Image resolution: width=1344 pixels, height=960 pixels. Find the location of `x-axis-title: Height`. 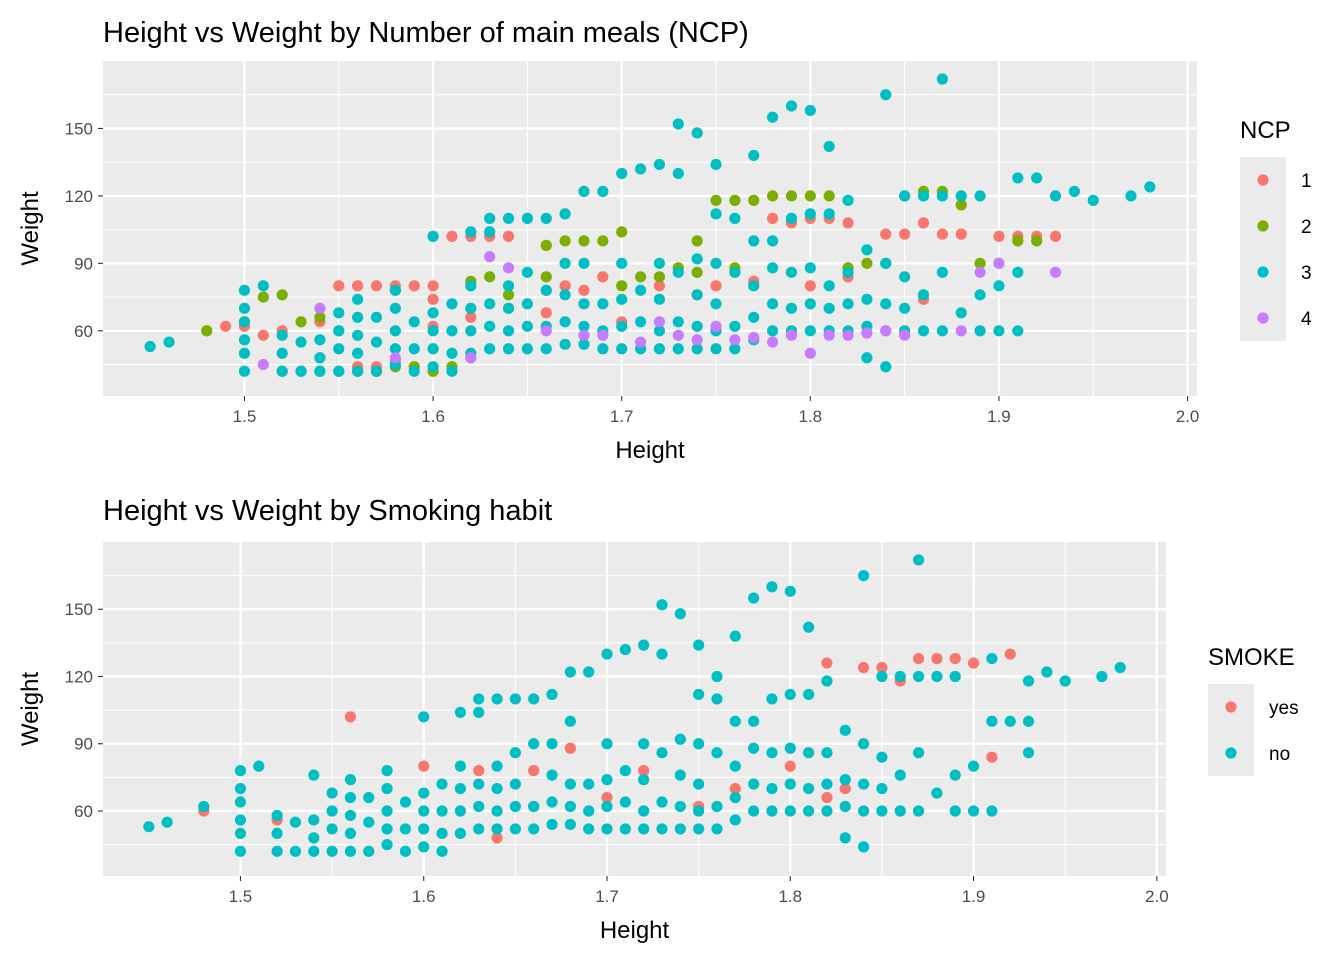

x-axis-title: Height is located at coordinates (650, 450).